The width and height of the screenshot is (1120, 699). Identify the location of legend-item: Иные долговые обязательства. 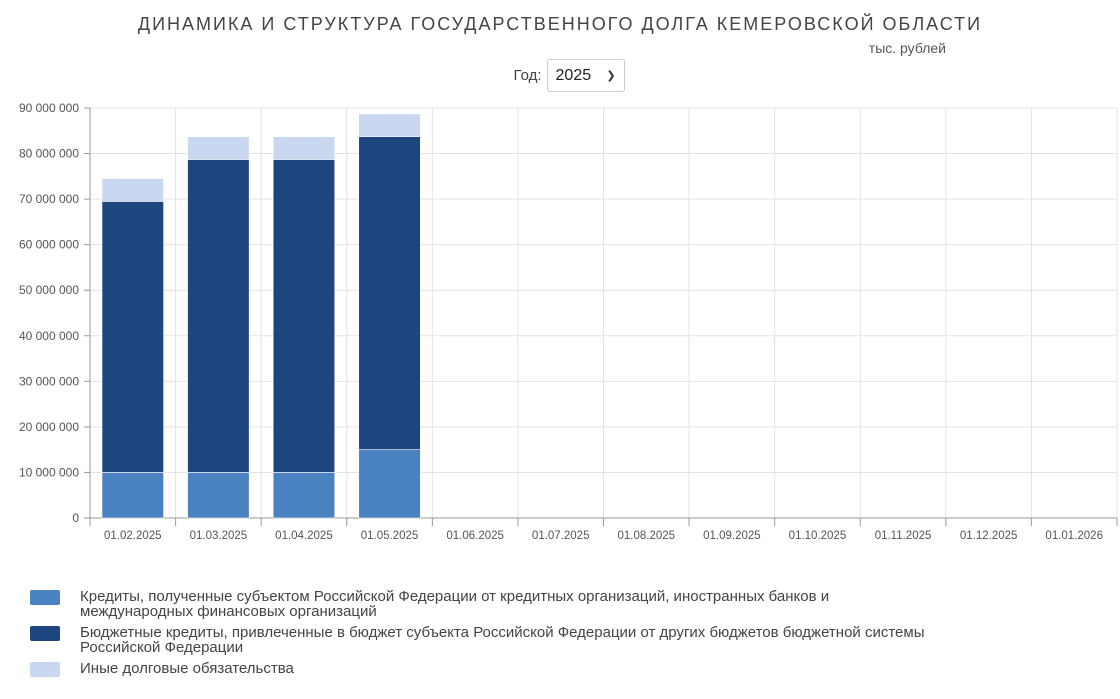
(480, 669).